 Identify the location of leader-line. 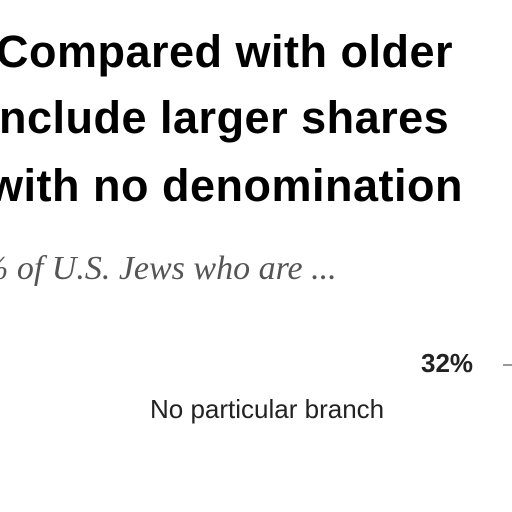
(507, 365).